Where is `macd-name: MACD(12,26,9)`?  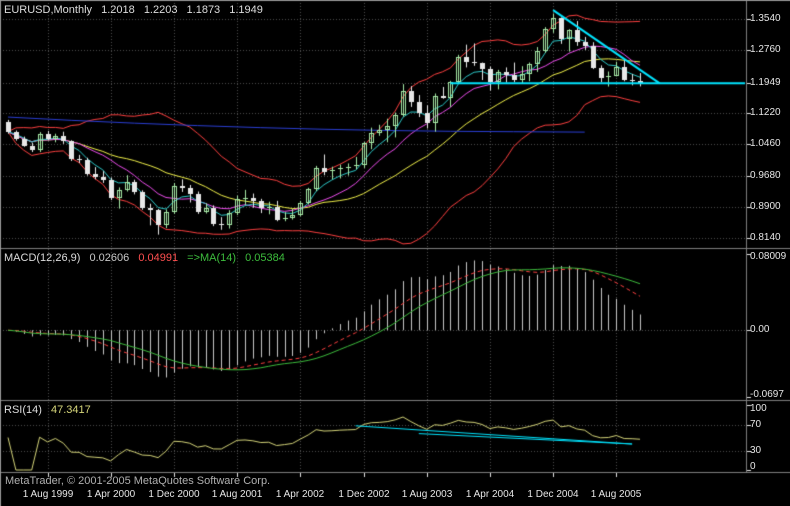 macd-name: MACD(12,26,9) is located at coordinates (42, 258).